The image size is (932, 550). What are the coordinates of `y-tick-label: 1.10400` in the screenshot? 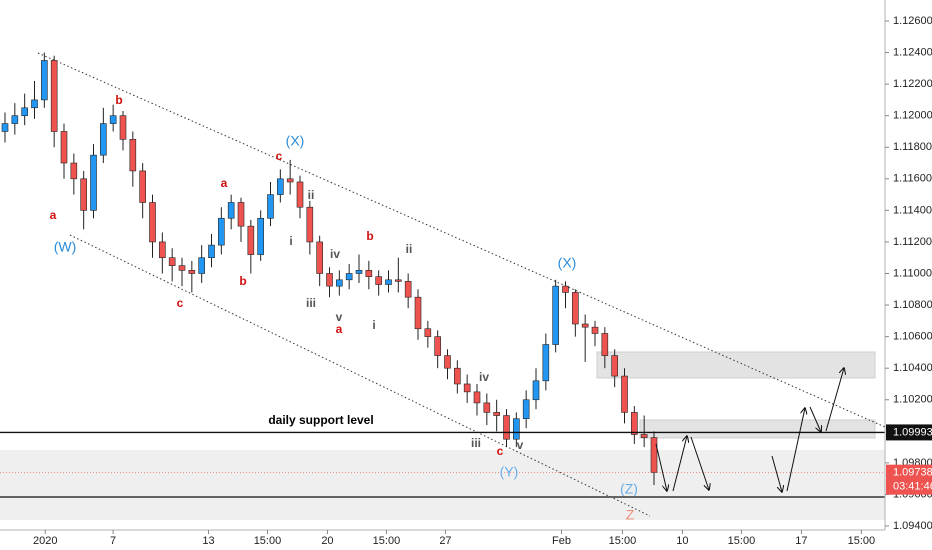 It's located at (912, 368).